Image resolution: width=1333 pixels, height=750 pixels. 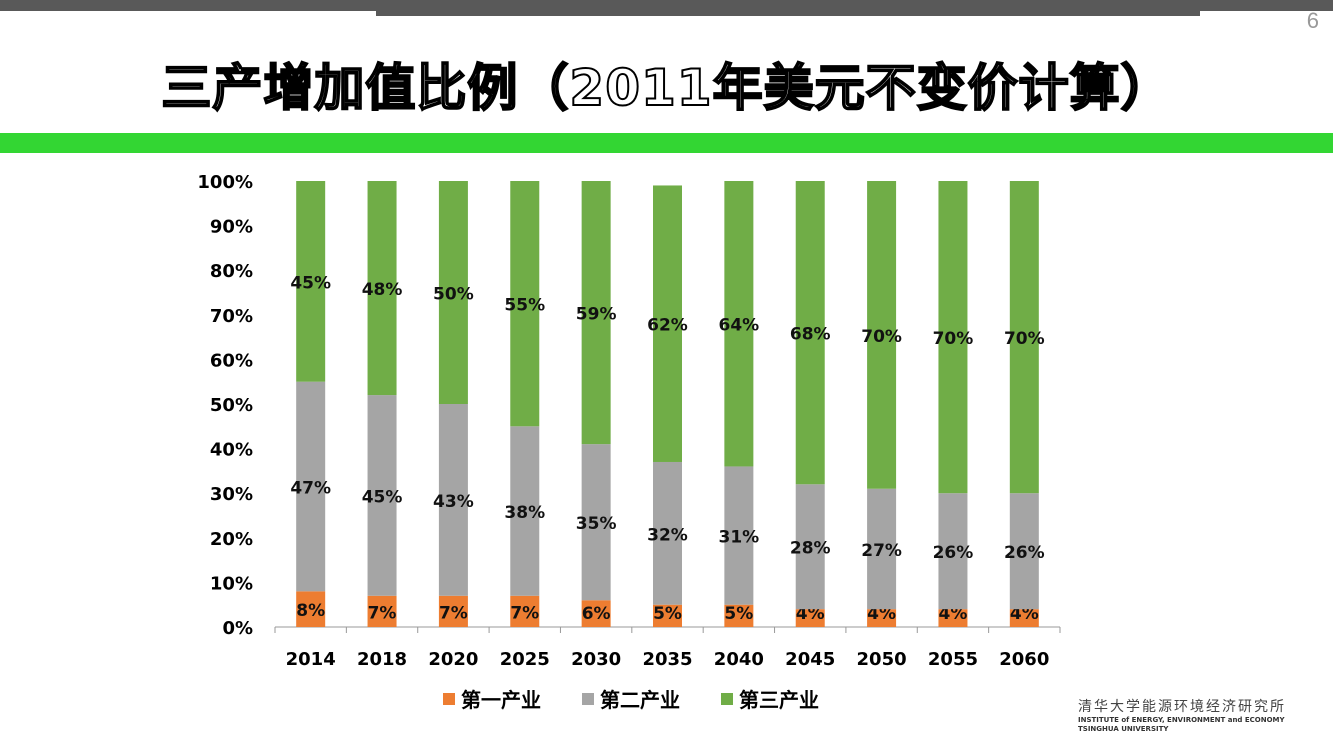 I want to click on logo-cn: 清华大学能源环境经济研究所, so click(x=1182, y=707).